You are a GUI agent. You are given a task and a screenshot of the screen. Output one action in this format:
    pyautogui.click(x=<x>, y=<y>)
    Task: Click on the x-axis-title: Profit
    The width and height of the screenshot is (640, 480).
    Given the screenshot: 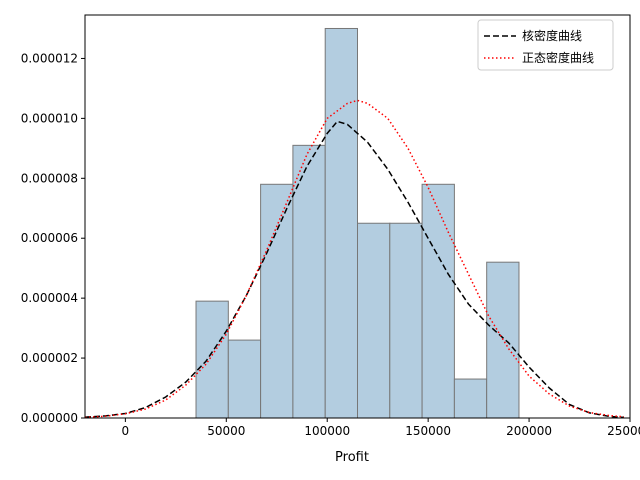 What is the action you would take?
    pyautogui.click(x=352, y=457)
    